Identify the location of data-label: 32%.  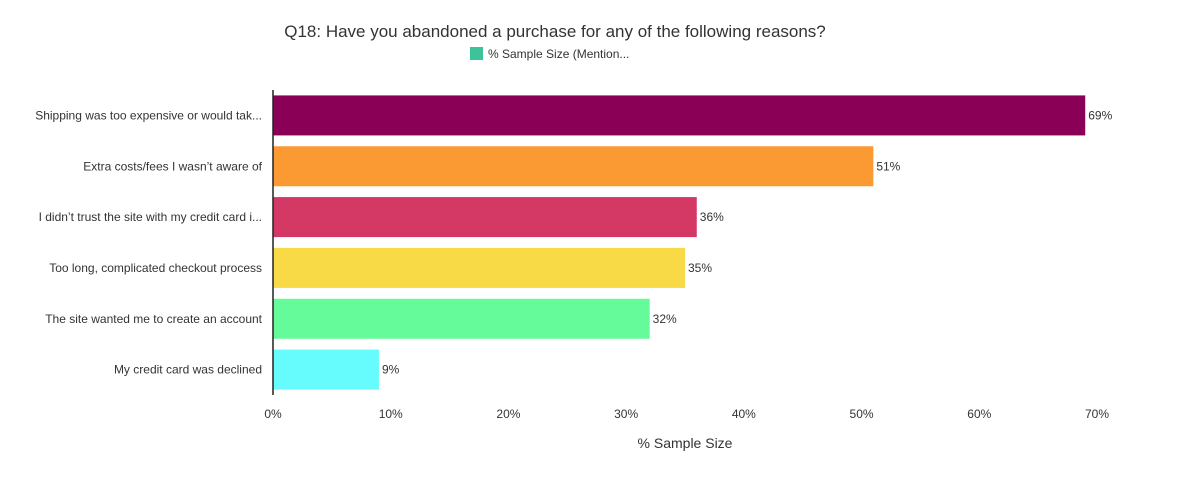
(665, 319).